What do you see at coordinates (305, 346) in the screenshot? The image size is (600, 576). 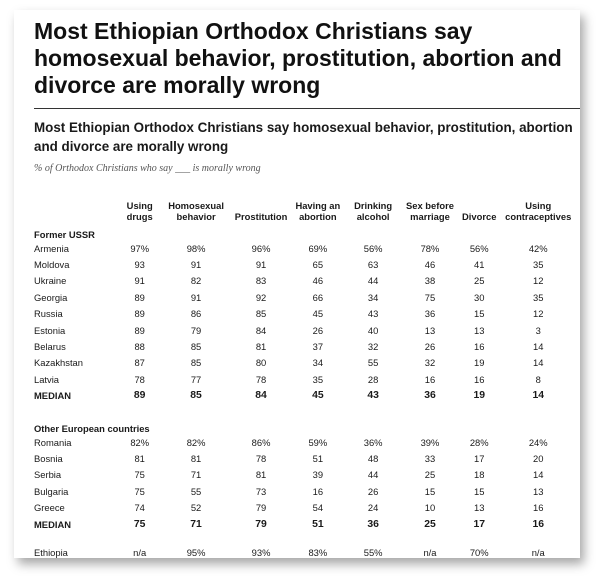 I see `table-row: Belarus 88 85 81 37 32 26 16 14` at bounding box center [305, 346].